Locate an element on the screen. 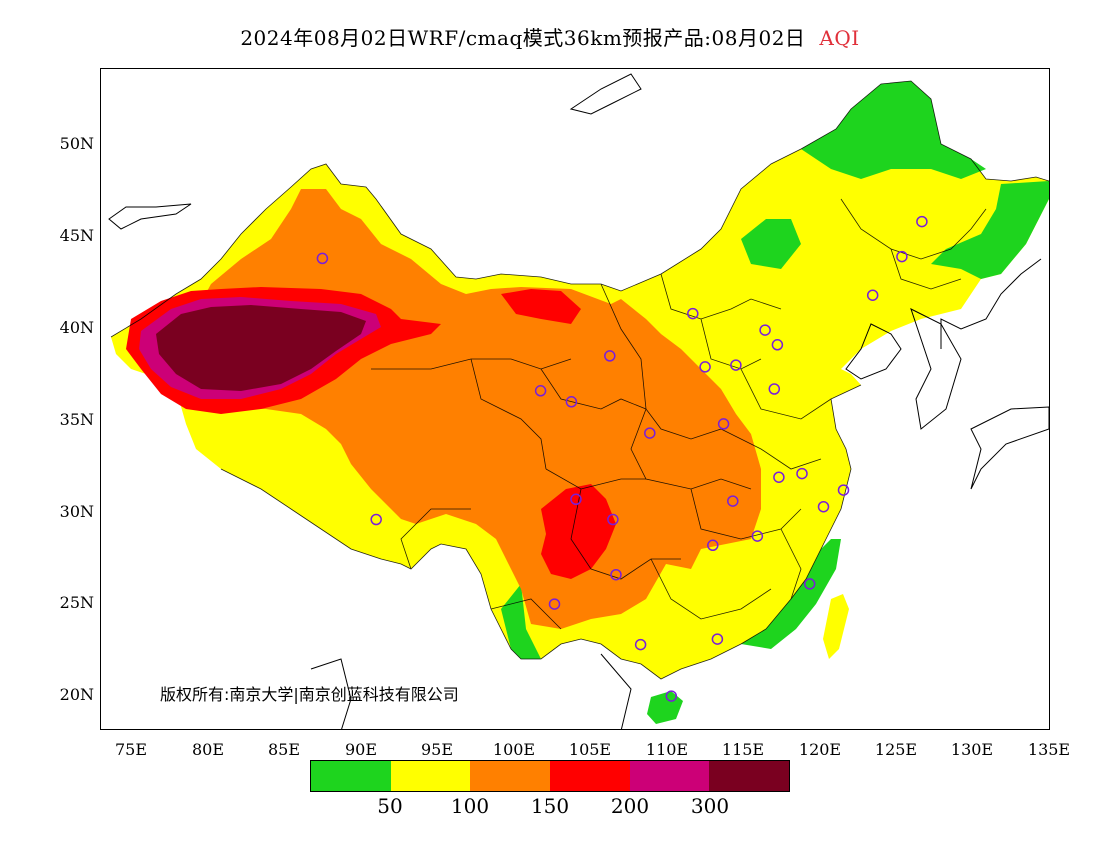 This screenshot has width=1100, height=850. lon-label-115e: 115E is located at coordinates (743, 749).